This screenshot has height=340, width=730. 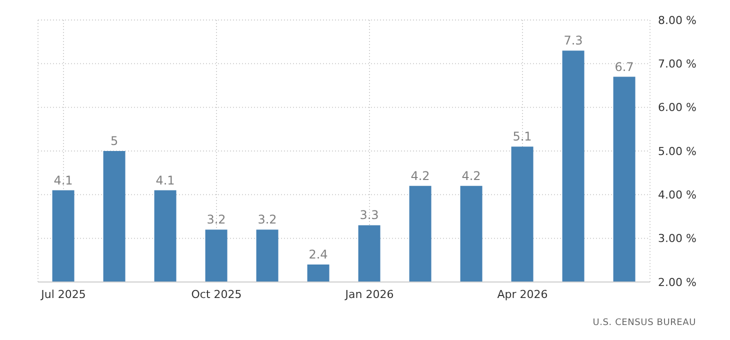 I want to click on data-label: 7.3, so click(x=573, y=41).